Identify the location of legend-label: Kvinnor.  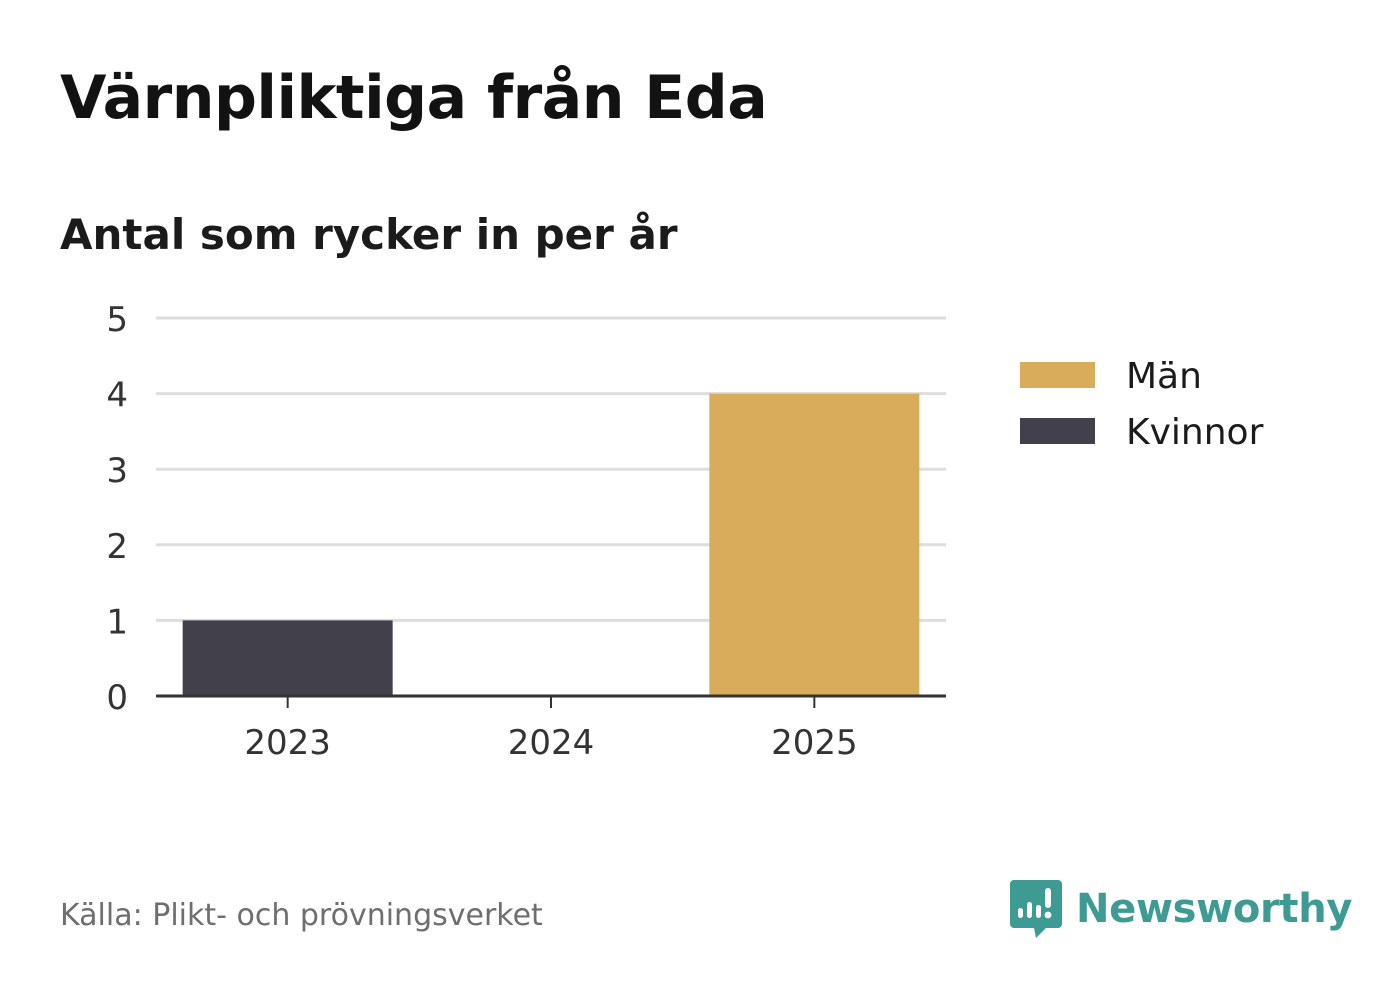
(1195, 432).